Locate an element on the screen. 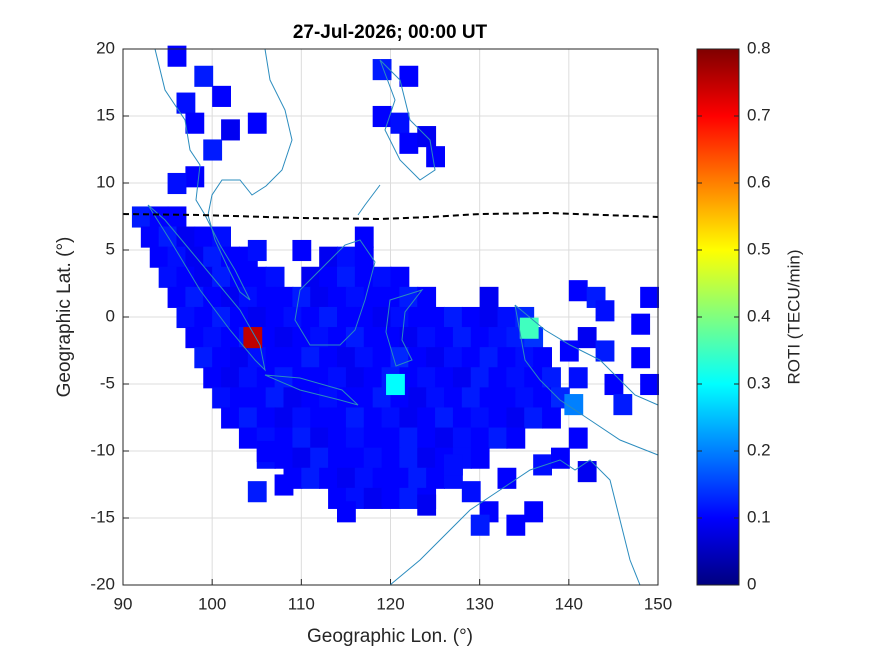 The height and width of the screenshot is (656, 875). x-tick-label: 130 is located at coordinates (479, 603).